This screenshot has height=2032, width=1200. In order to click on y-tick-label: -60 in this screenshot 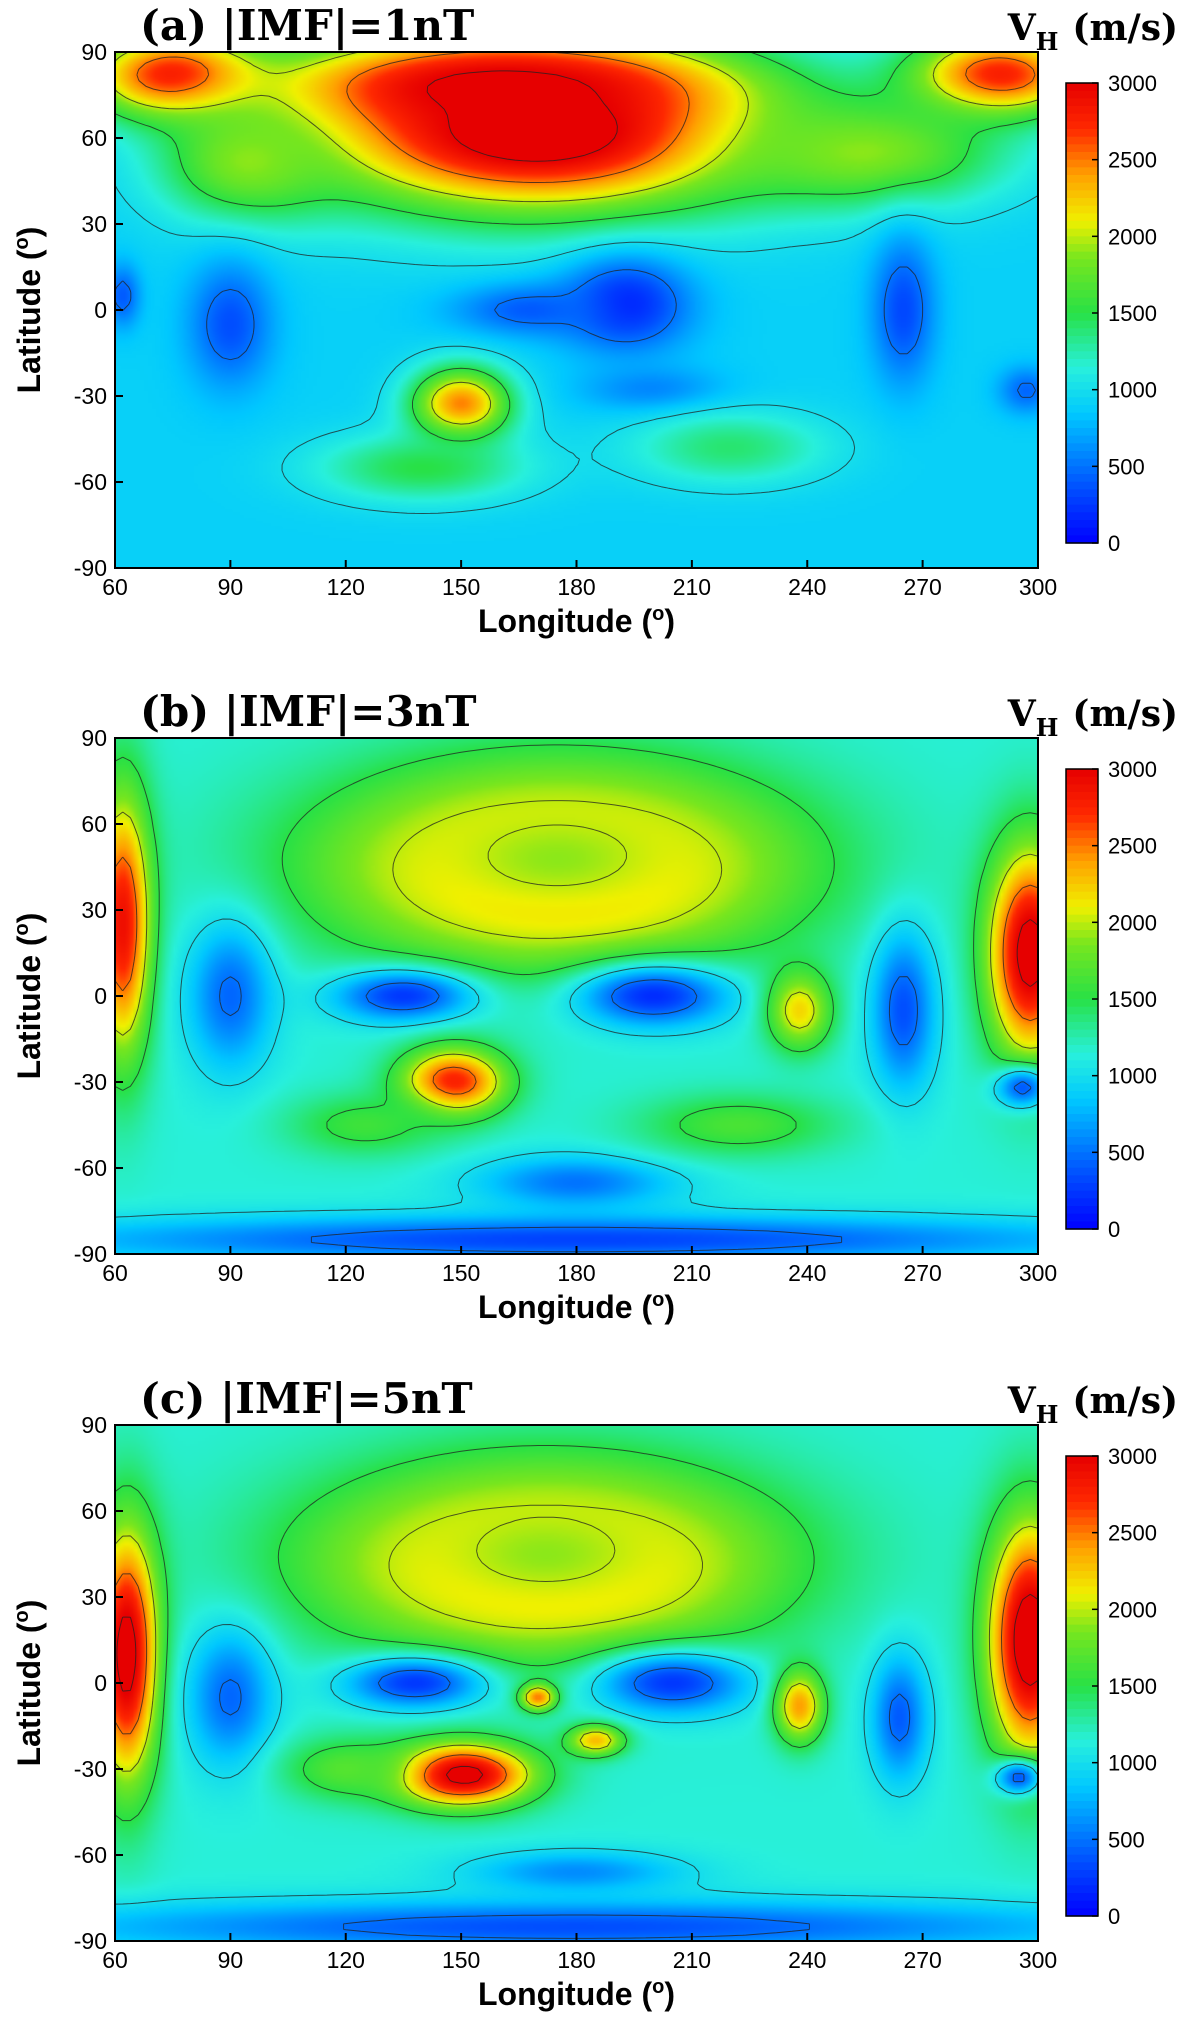, I will do `click(90, 482)`.